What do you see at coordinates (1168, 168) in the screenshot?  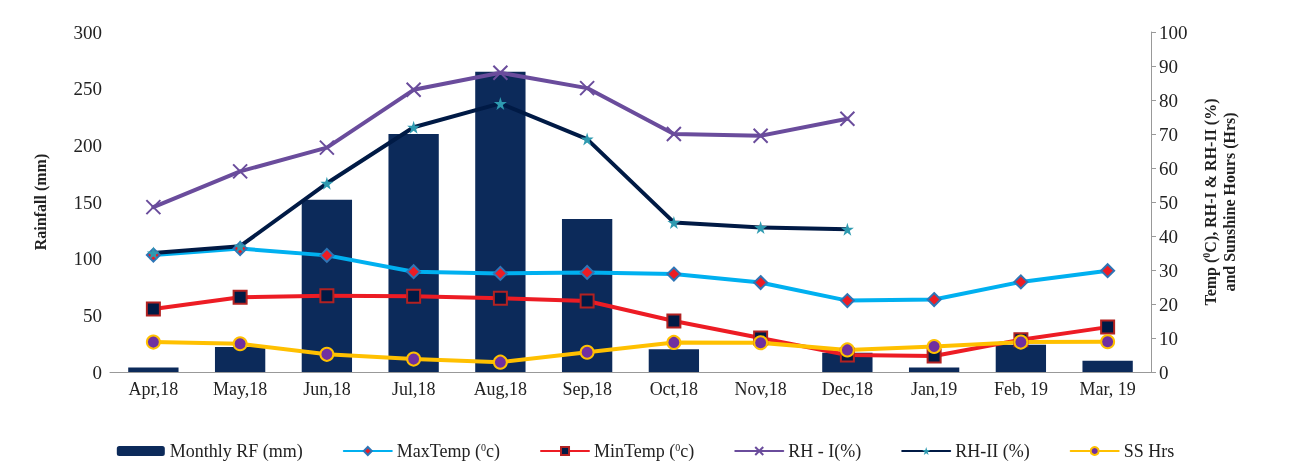 I see `y2-tick-label: 60` at bounding box center [1168, 168].